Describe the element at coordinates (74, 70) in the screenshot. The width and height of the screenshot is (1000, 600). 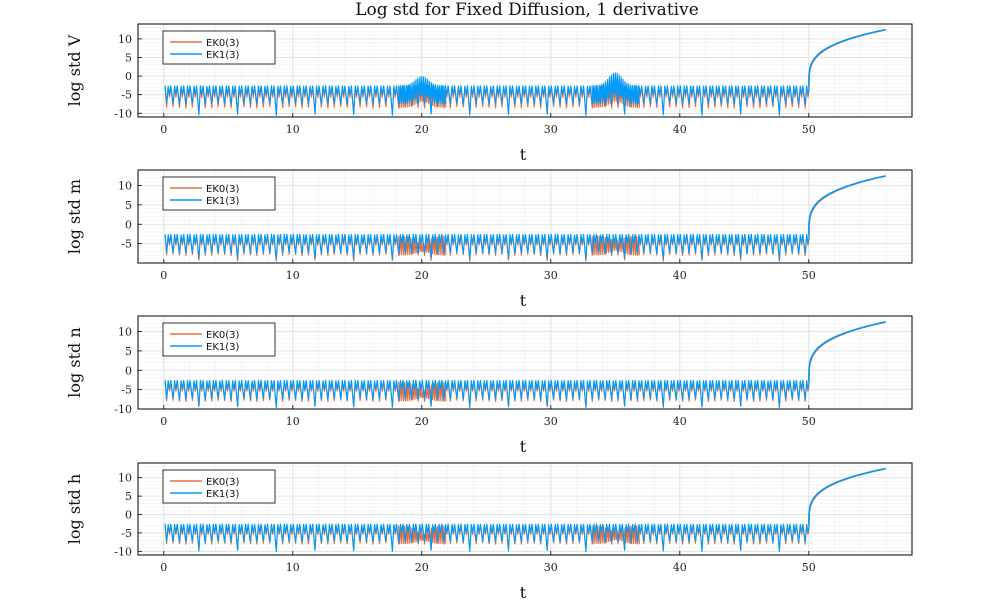
I see `y-axis-label: log std V` at that location.